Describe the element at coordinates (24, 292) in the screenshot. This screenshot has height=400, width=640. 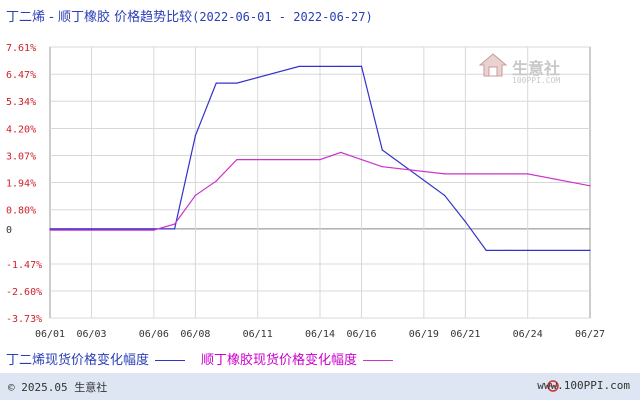
I see `y-tick-label: -2.60%` at that location.